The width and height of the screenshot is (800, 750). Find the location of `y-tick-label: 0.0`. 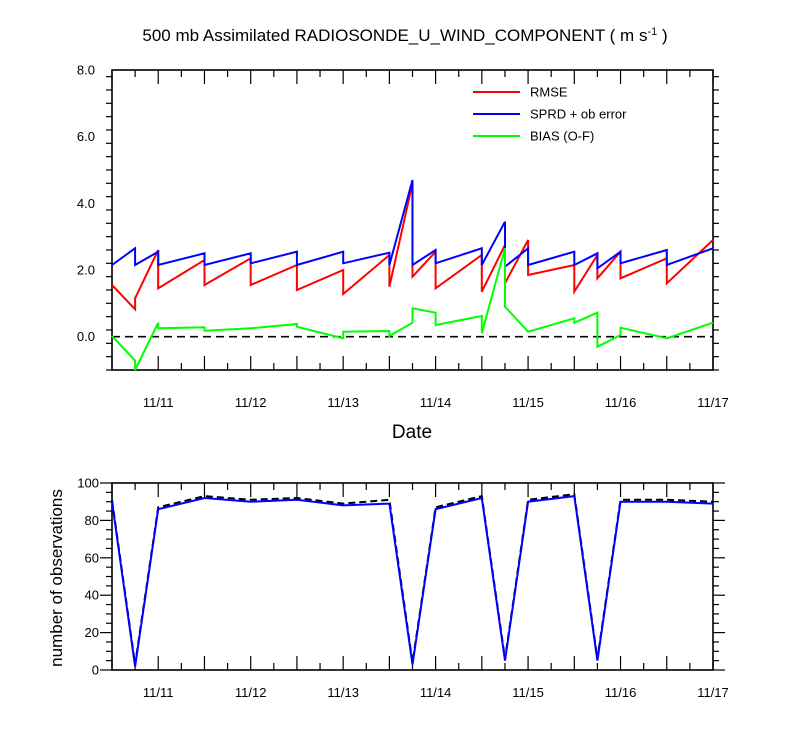

y-tick-label: 0.0 is located at coordinates (86, 336).